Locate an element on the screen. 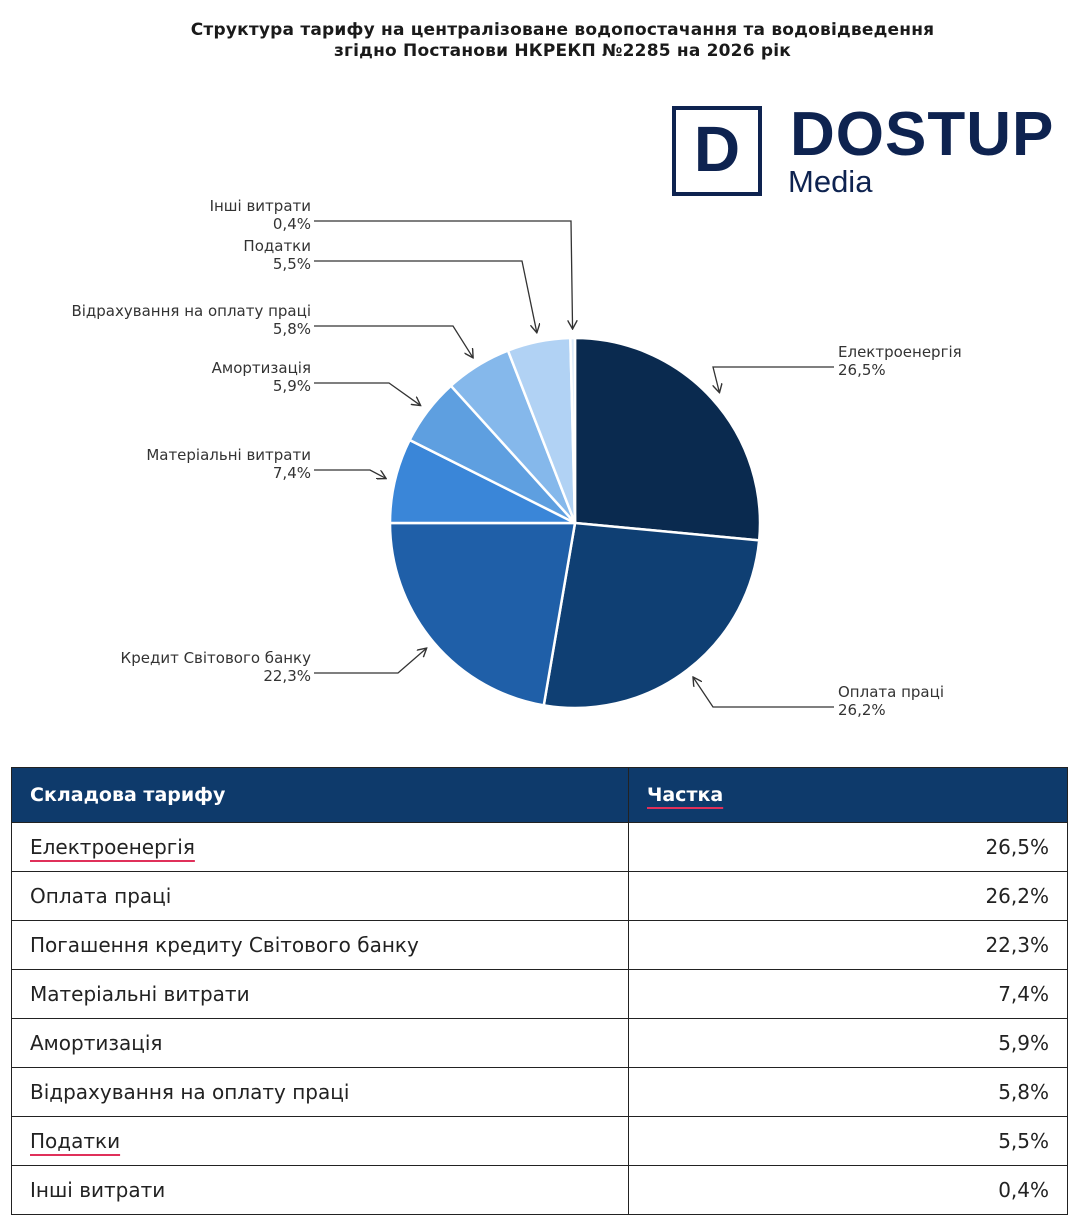 The image size is (1080, 1219). header-share-text: Частка is located at coordinates (685, 795).